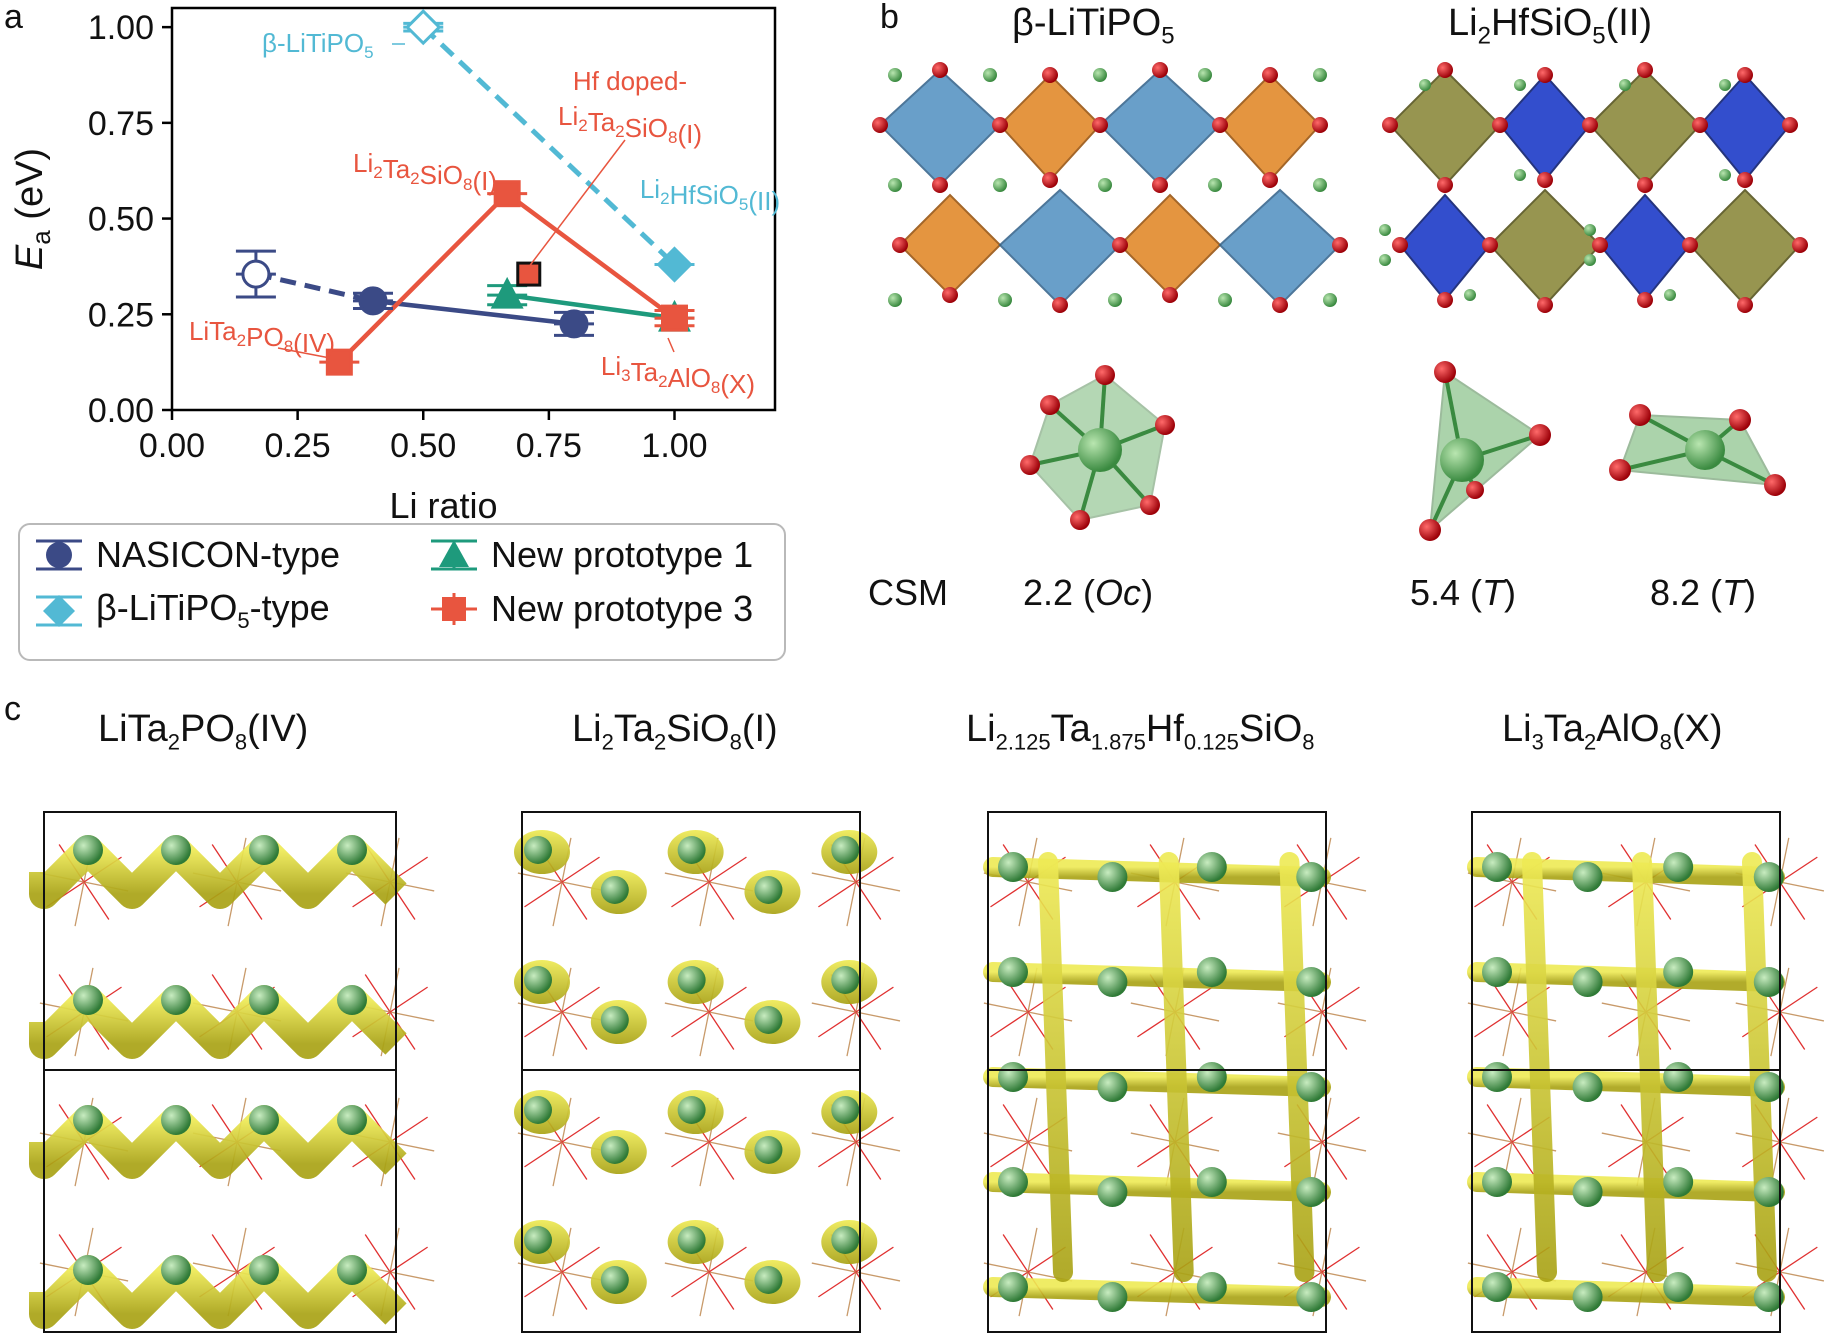  I want to click on y-tick-label: 0.50, so click(121, 220).